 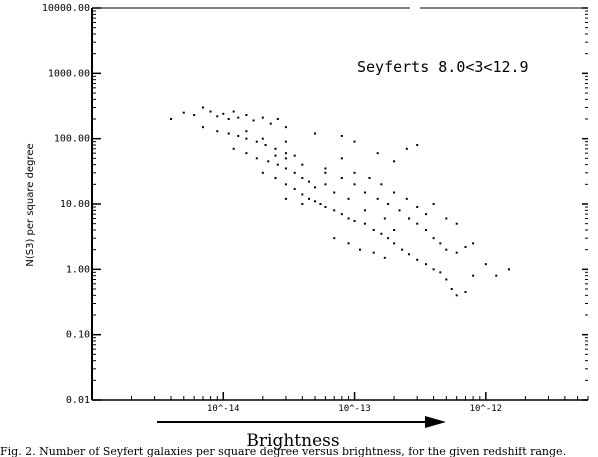 I want to click on chart-annotation: Seyferts 8.0<3<12.9, so click(x=443, y=67).